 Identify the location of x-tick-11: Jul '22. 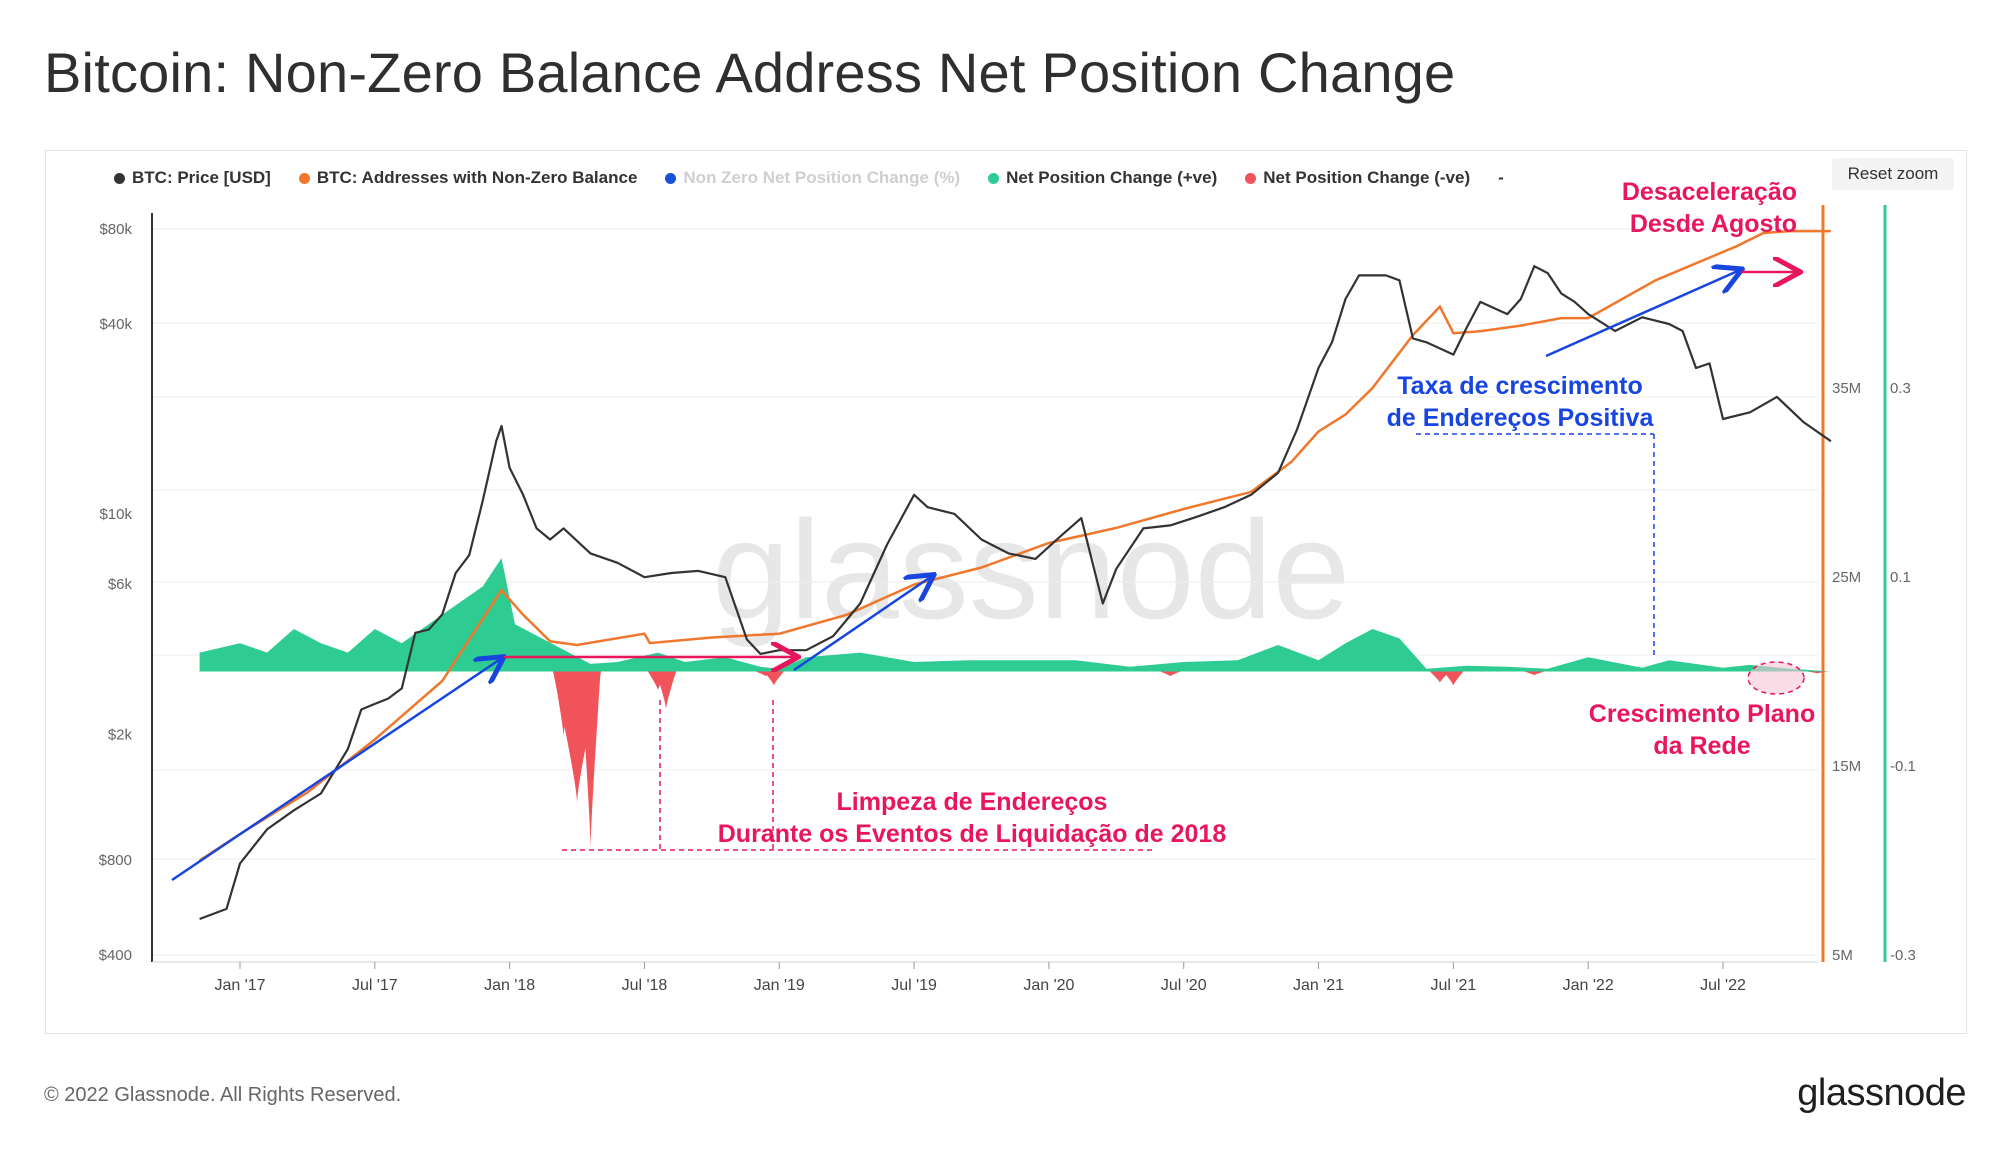
(1723, 985).